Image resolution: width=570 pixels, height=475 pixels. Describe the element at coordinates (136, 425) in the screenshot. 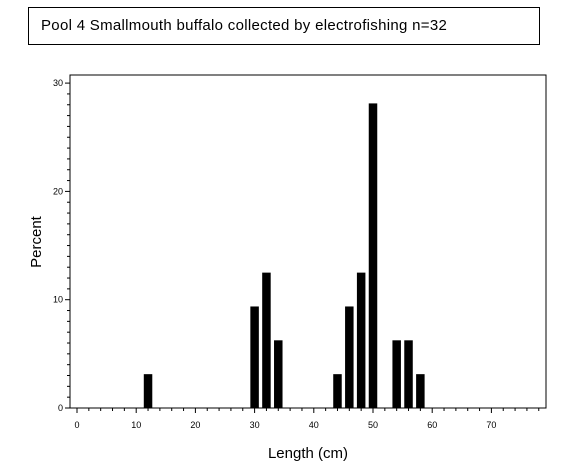

I see `x-tick-label: 10` at that location.